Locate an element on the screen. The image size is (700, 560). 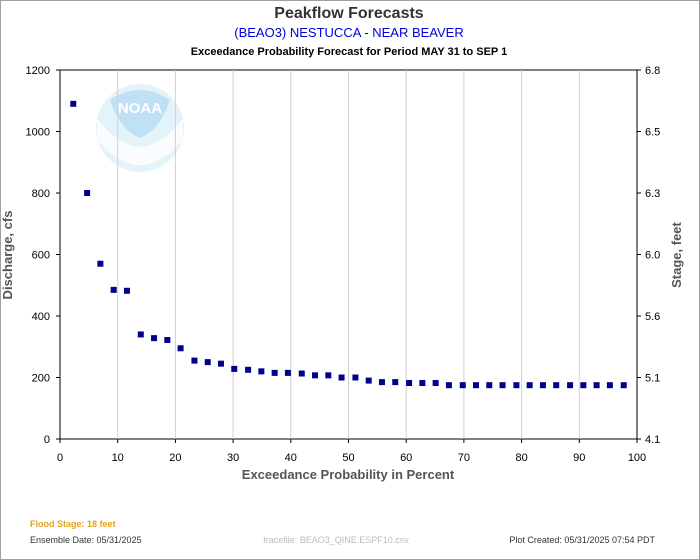
x-axis-ticks: 0 10 20 30 40 50 60 70 80 90 100 is located at coordinates (351, 451).